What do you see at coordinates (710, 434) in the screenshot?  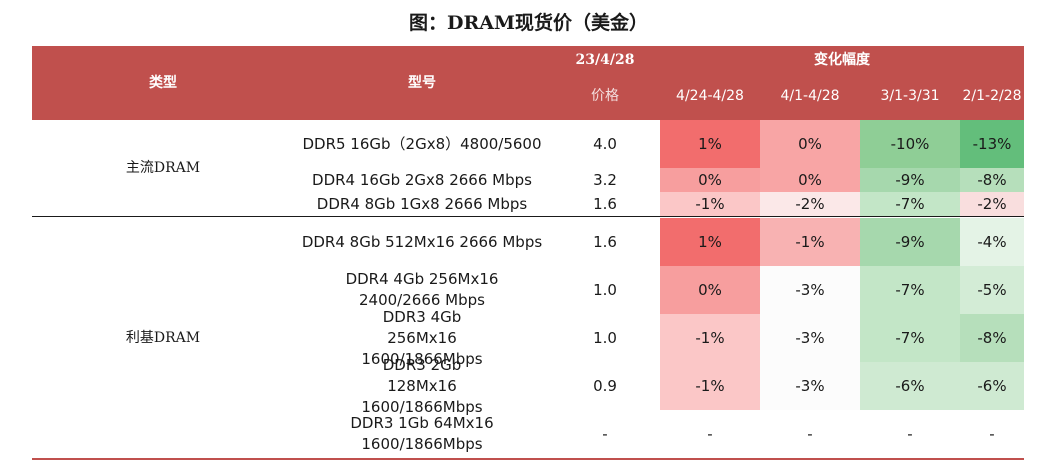 I see `row-8-change-1: -` at bounding box center [710, 434].